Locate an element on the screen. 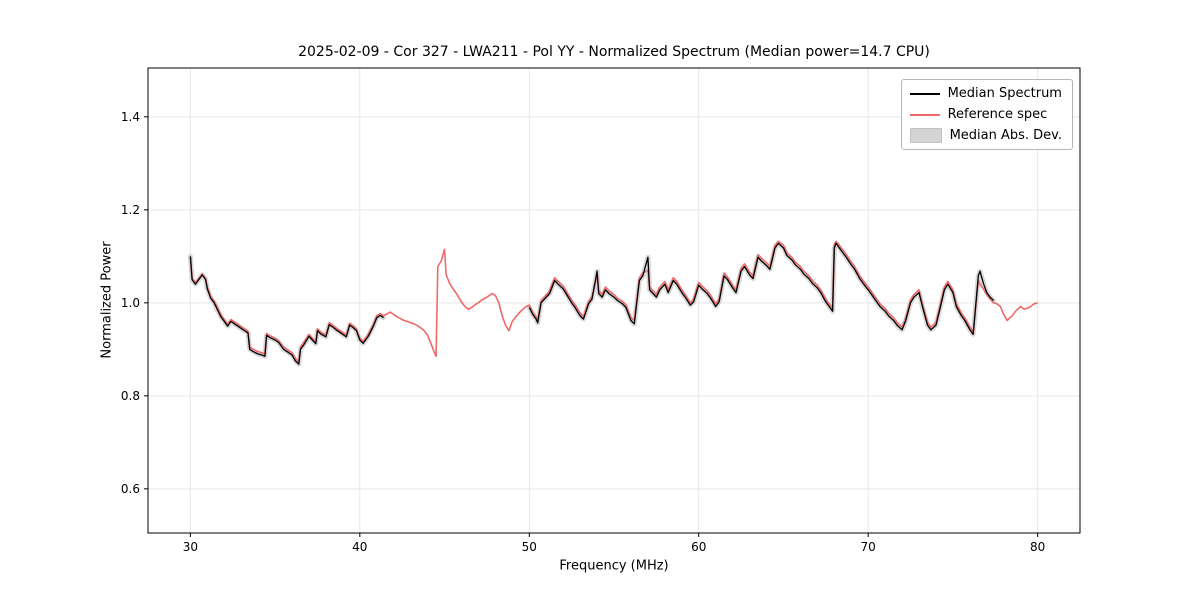  x-tick-label: 40 is located at coordinates (359, 547).